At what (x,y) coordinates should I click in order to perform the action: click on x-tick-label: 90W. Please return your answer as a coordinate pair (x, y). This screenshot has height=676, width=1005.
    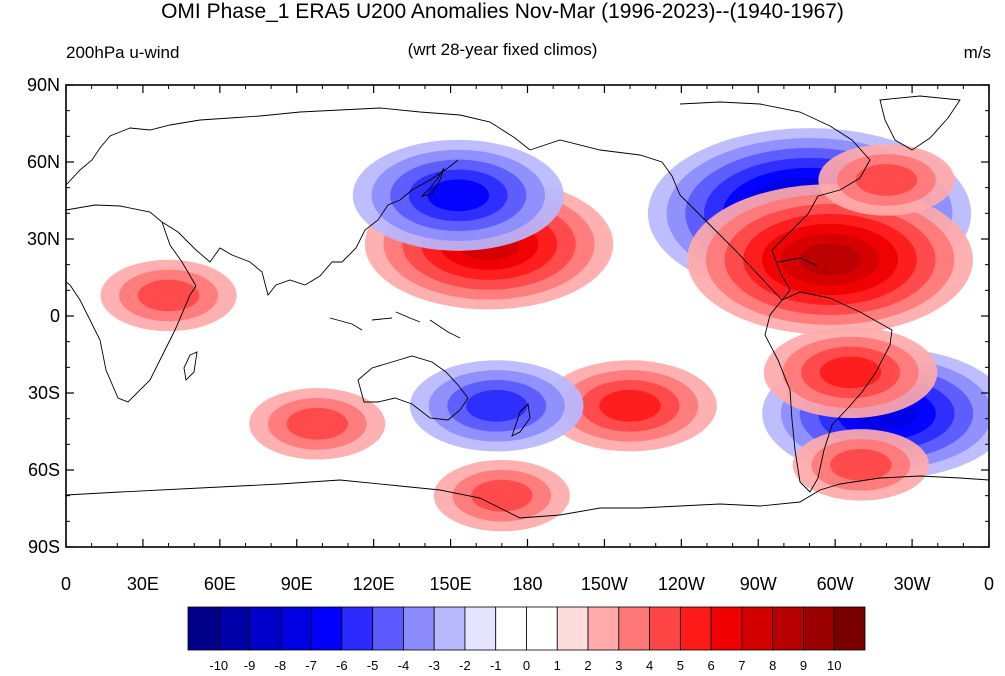
    Looking at the image, I should click on (758, 584).